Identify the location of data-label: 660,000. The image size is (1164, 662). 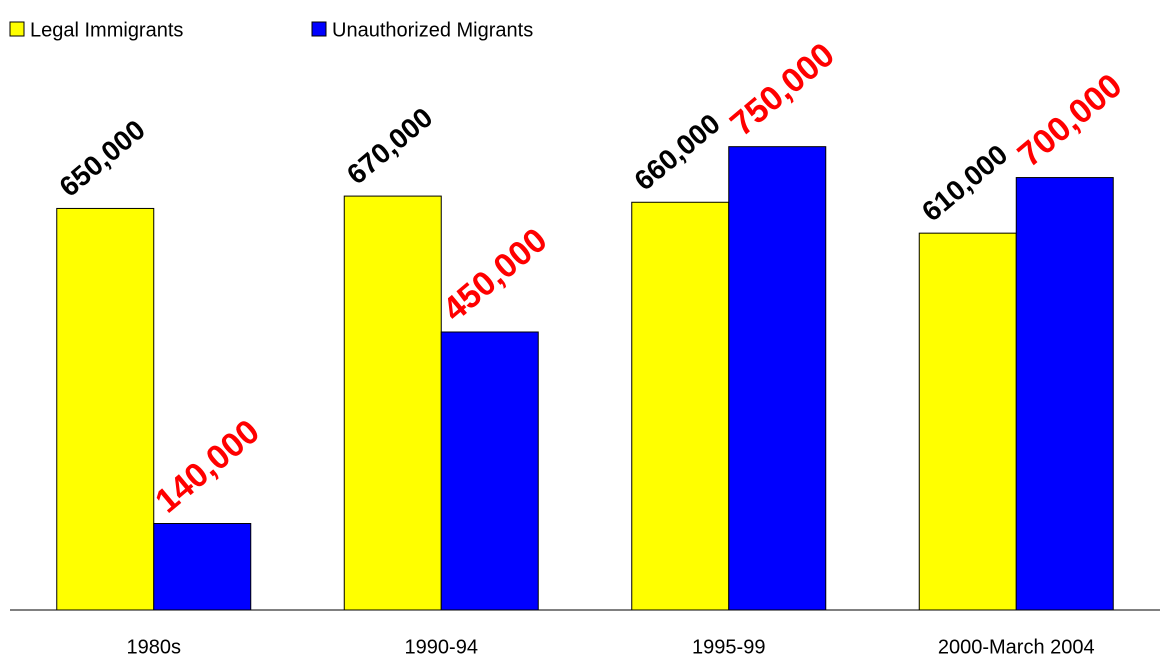
(676, 152).